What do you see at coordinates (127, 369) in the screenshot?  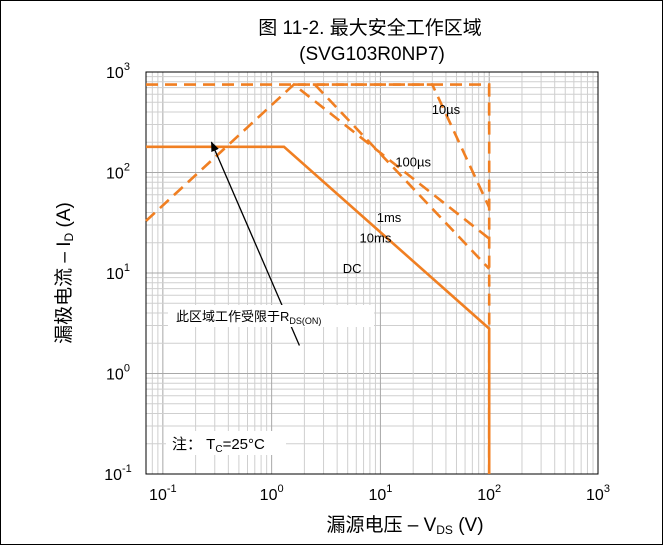 I see `y-tick-exp: 0` at bounding box center [127, 369].